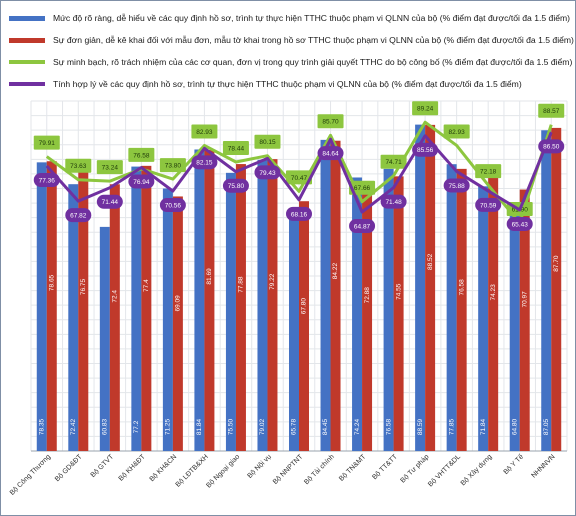 This screenshot has height=516, width=576. I want to click on line-data-label: 85.70, so click(330, 122).